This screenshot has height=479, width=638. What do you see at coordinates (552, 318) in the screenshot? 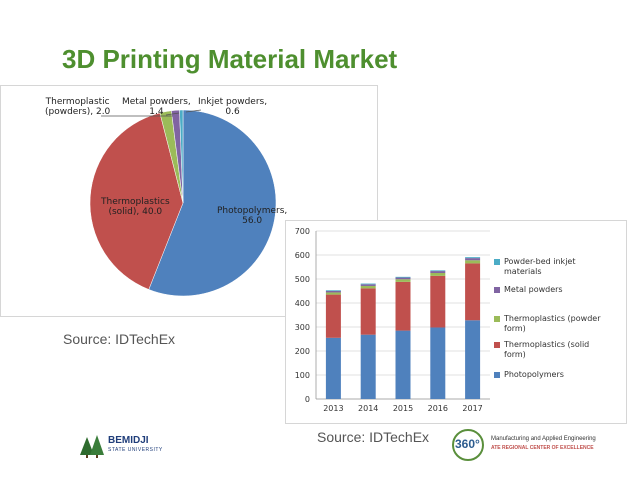
I see `legend-text: Thermoplastics (powder` at bounding box center [552, 318].